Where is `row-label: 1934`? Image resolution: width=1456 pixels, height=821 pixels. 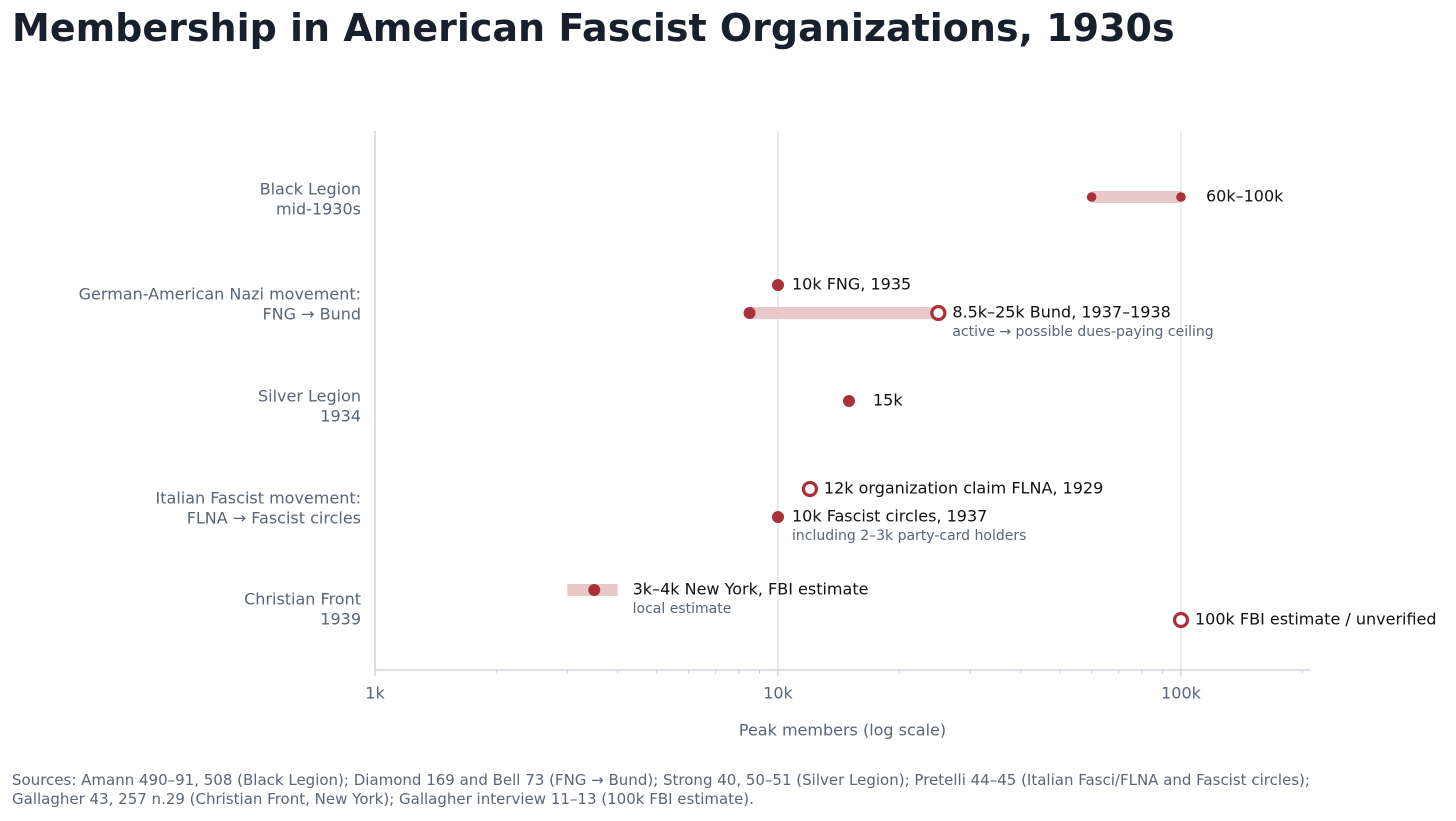 row-label: 1934 is located at coordinates (340, 416).